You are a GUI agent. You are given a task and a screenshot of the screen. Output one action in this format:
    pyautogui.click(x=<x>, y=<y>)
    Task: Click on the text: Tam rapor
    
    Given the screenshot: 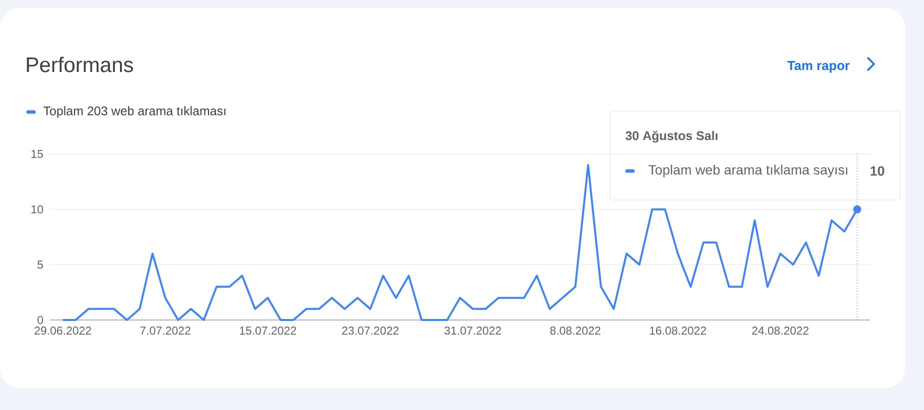 What is the action you would take?
    pyautogui.click(x=818, y=67)
    